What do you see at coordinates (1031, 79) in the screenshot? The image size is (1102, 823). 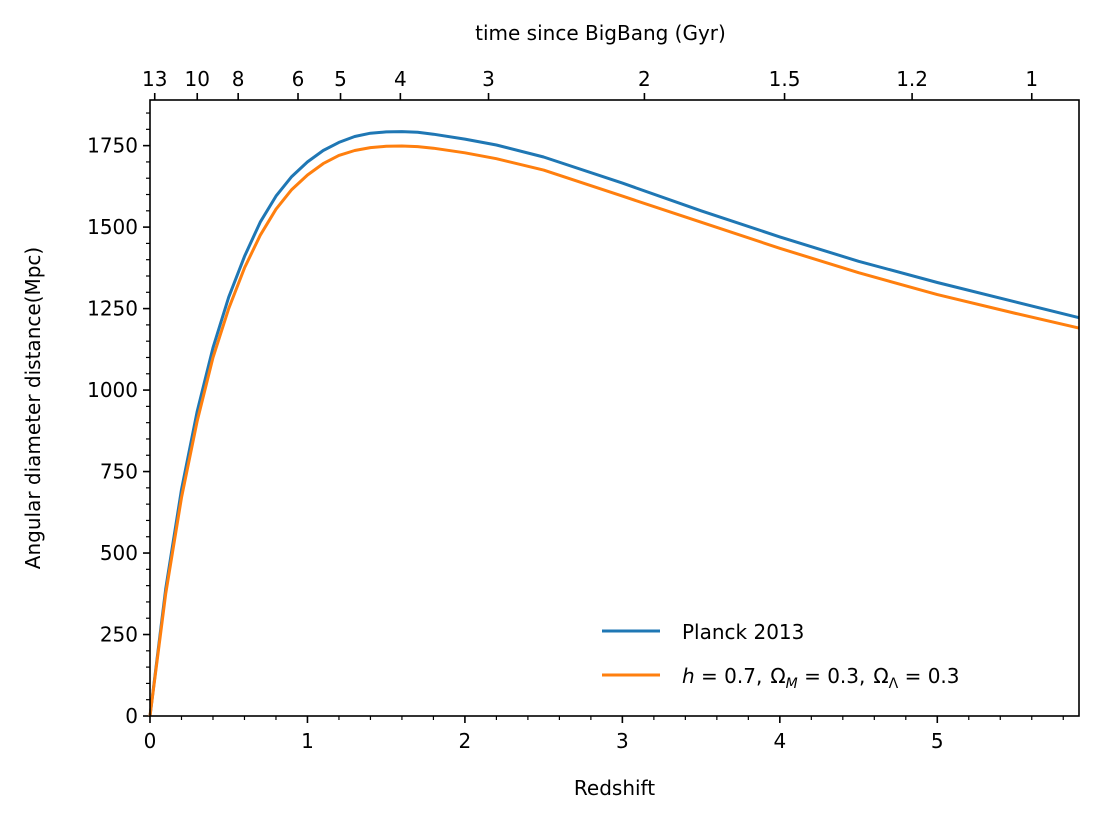 I see `top-tick-label: 1` at bounding box center [1031, 79].